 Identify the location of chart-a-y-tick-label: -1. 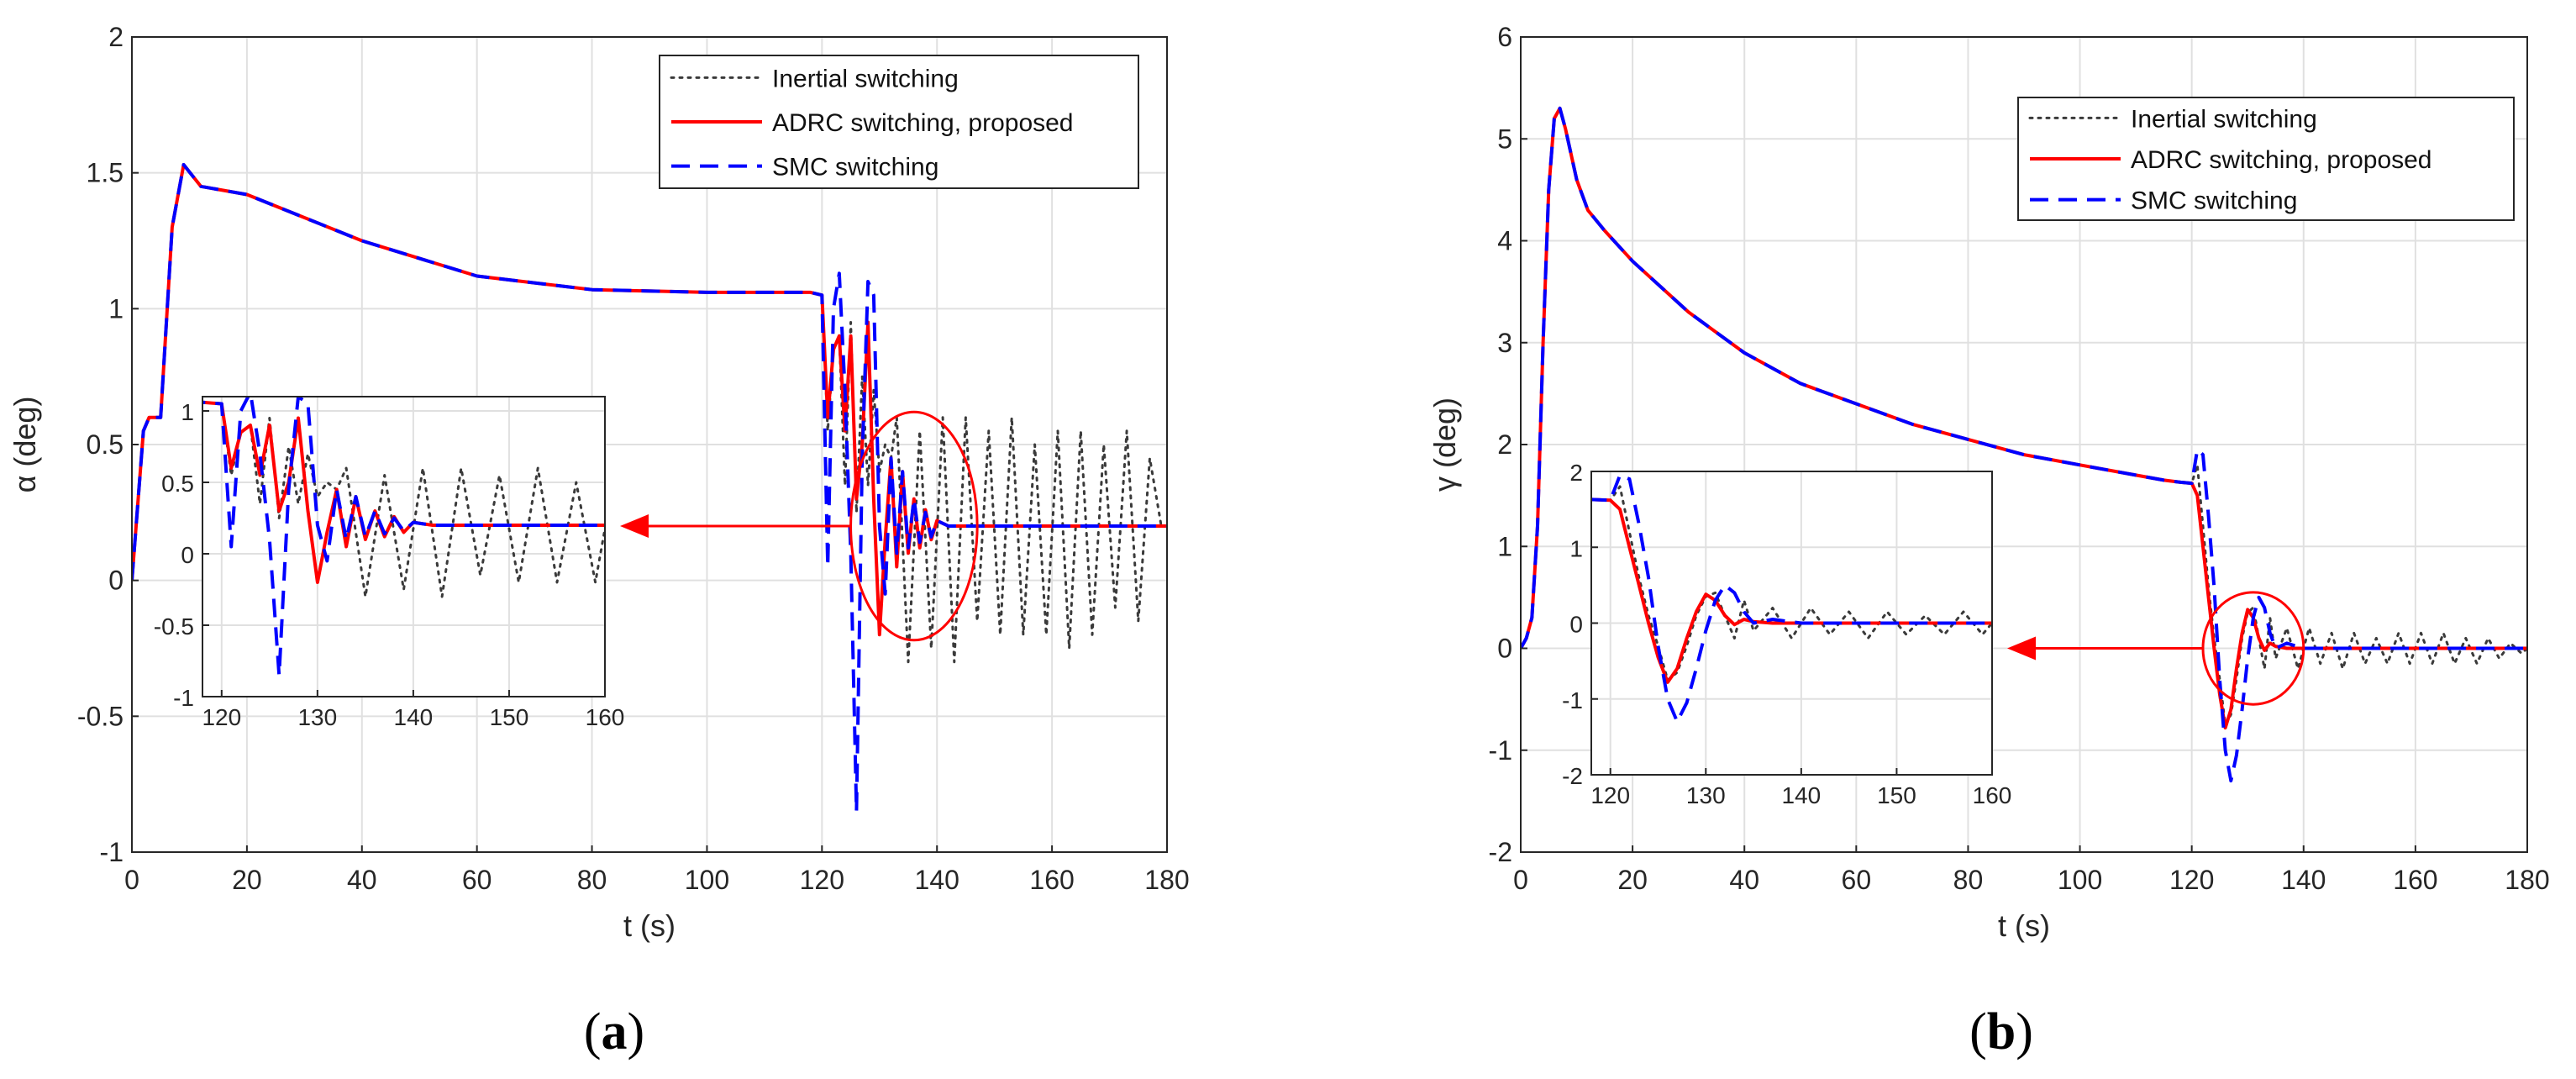
(112, 852).